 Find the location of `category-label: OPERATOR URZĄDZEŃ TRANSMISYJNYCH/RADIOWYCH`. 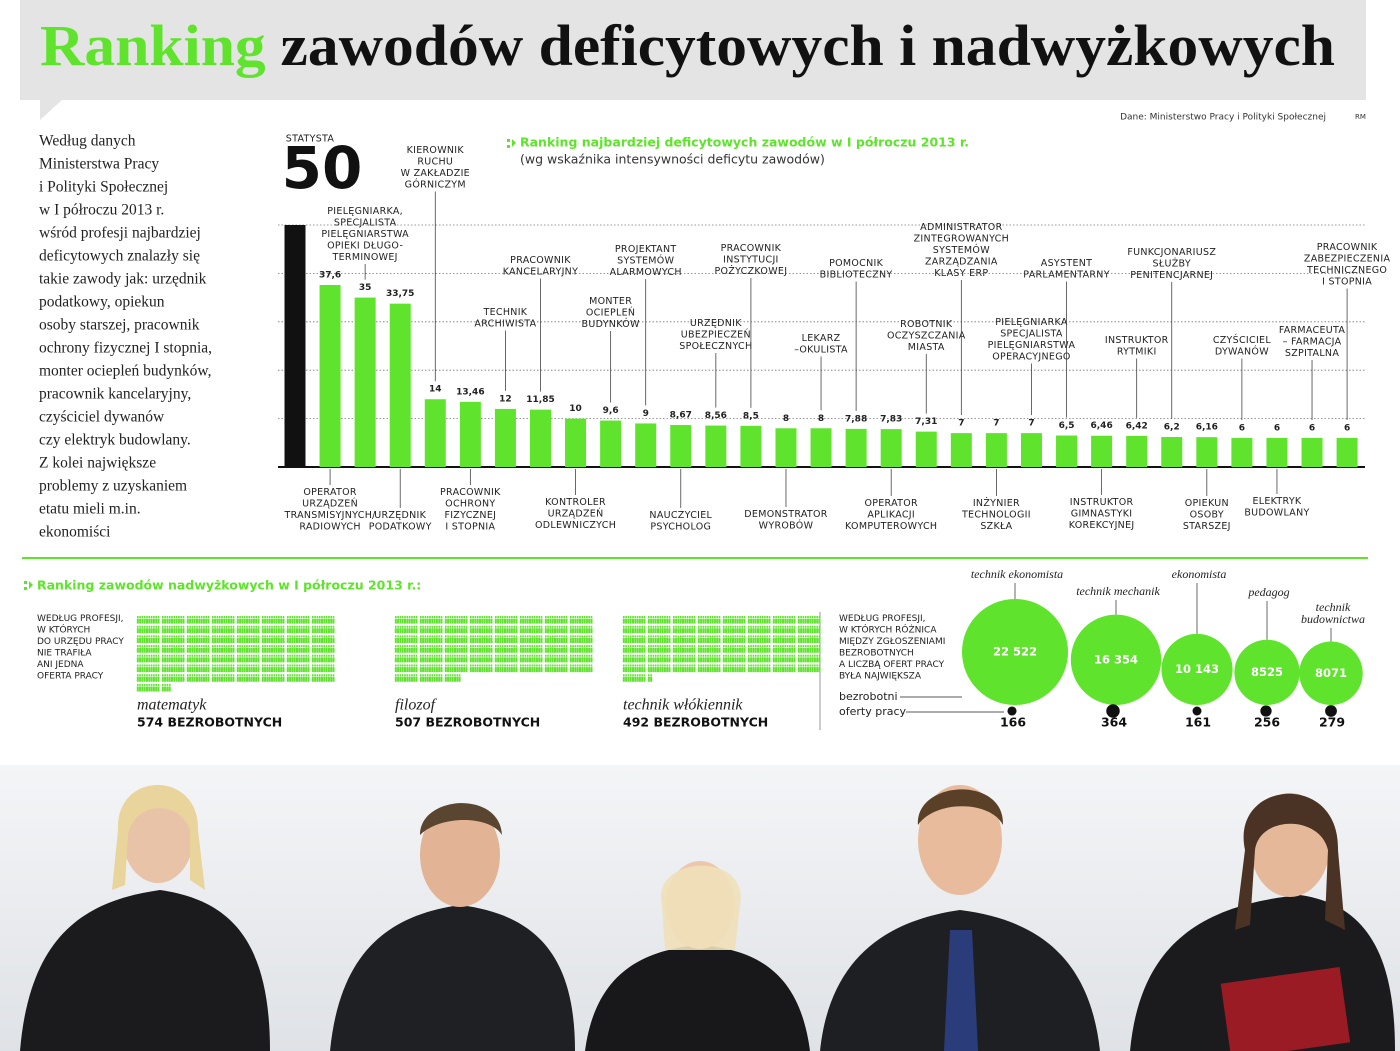

category-label: OPERATOR URZĄDZEŃ TRANSMISYJNYCH/RADIOWYCH is located at coordinates (329, 510).